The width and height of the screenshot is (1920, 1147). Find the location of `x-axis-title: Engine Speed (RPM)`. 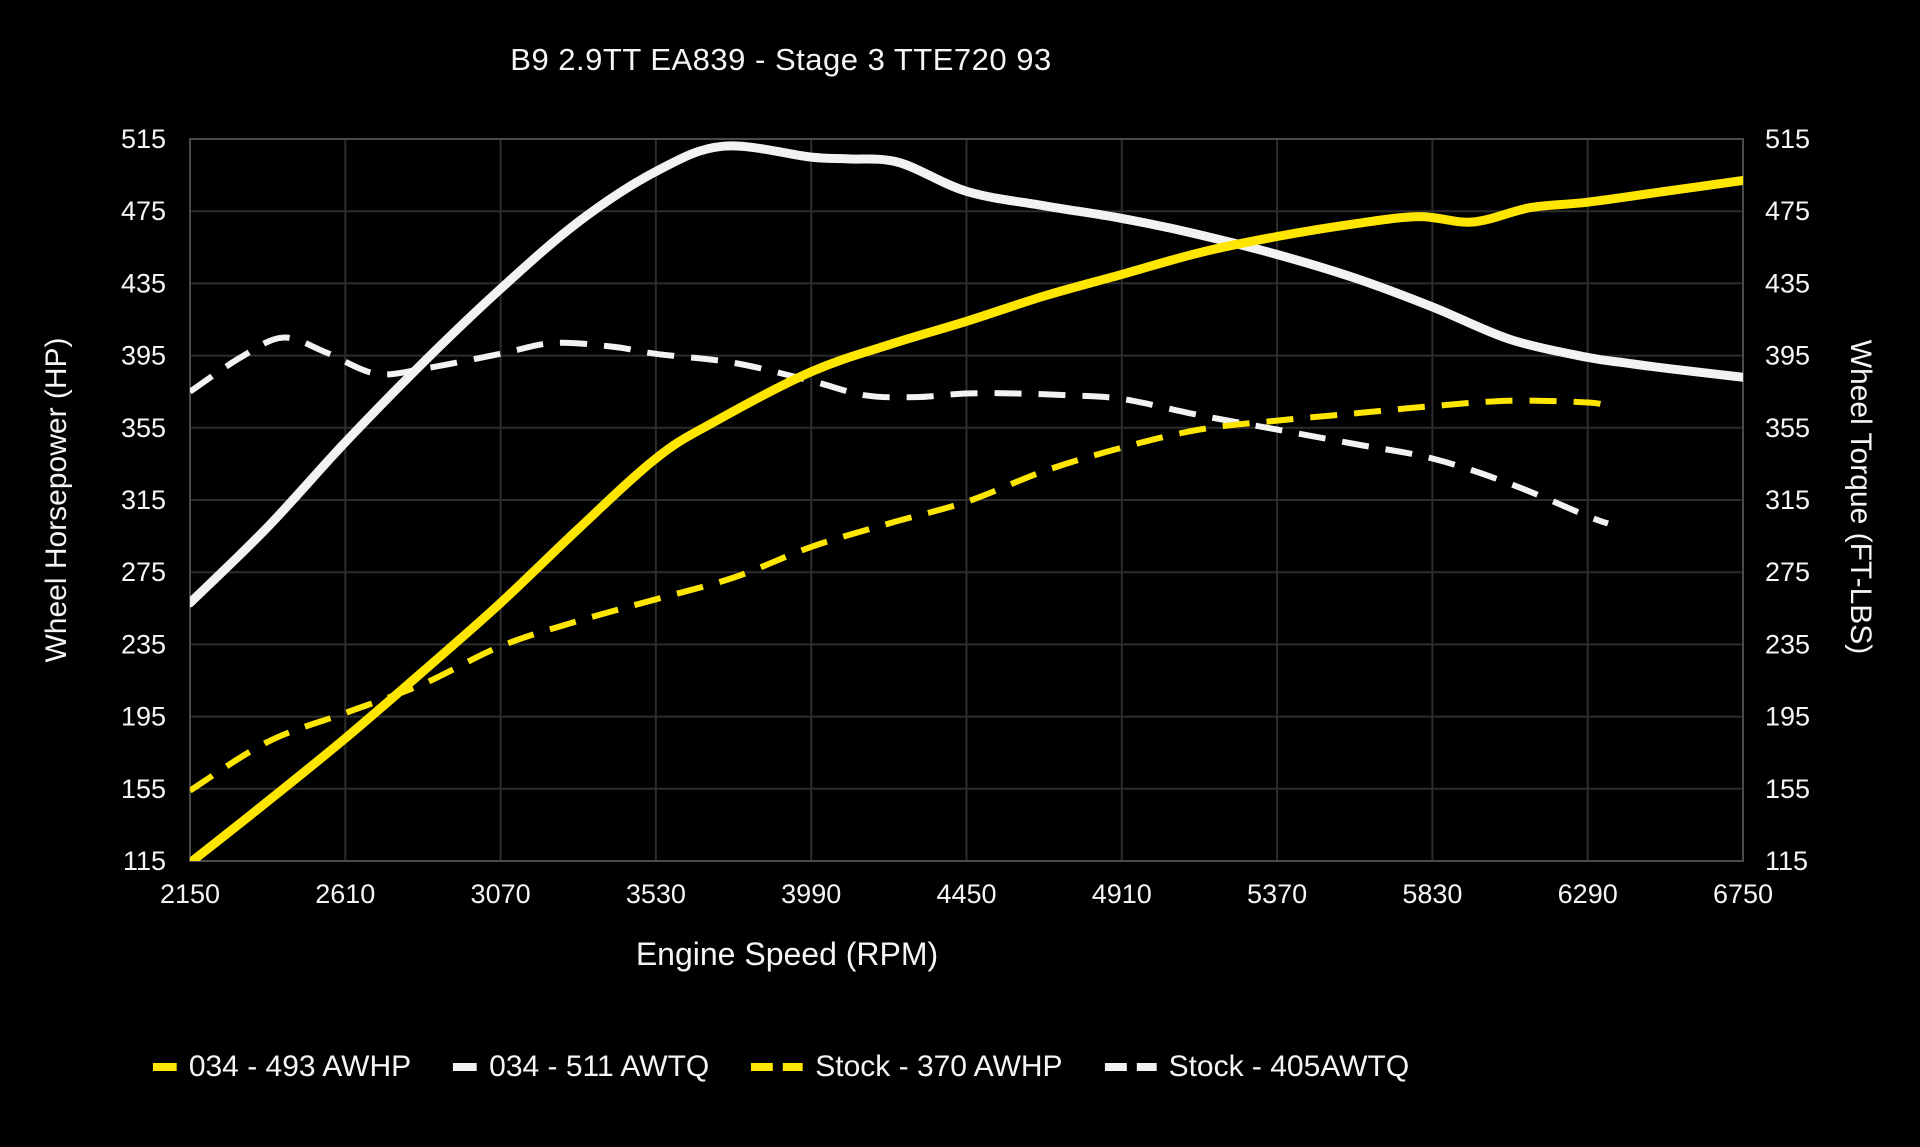

x-axis-title: Engine Speed (RPM) is located at coordinates (787, 954).